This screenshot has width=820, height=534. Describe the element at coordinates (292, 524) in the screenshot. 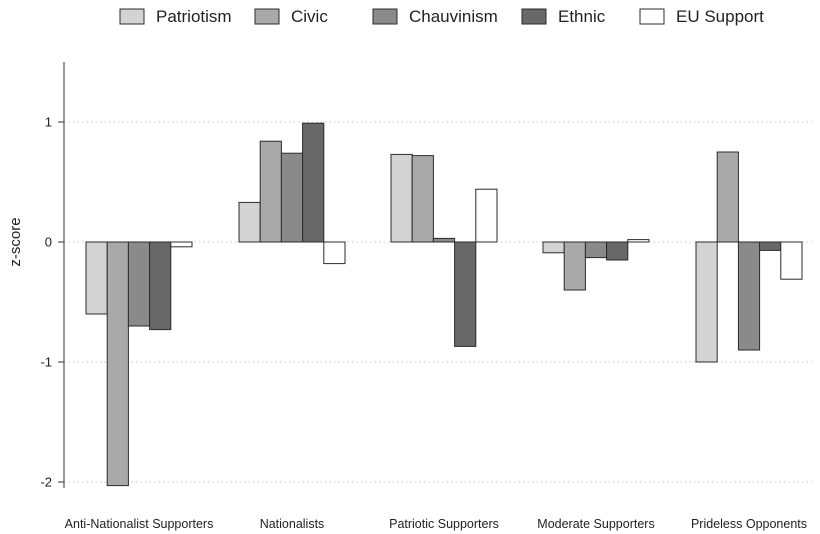

I see `x-category-label: Nationalists` at that location.